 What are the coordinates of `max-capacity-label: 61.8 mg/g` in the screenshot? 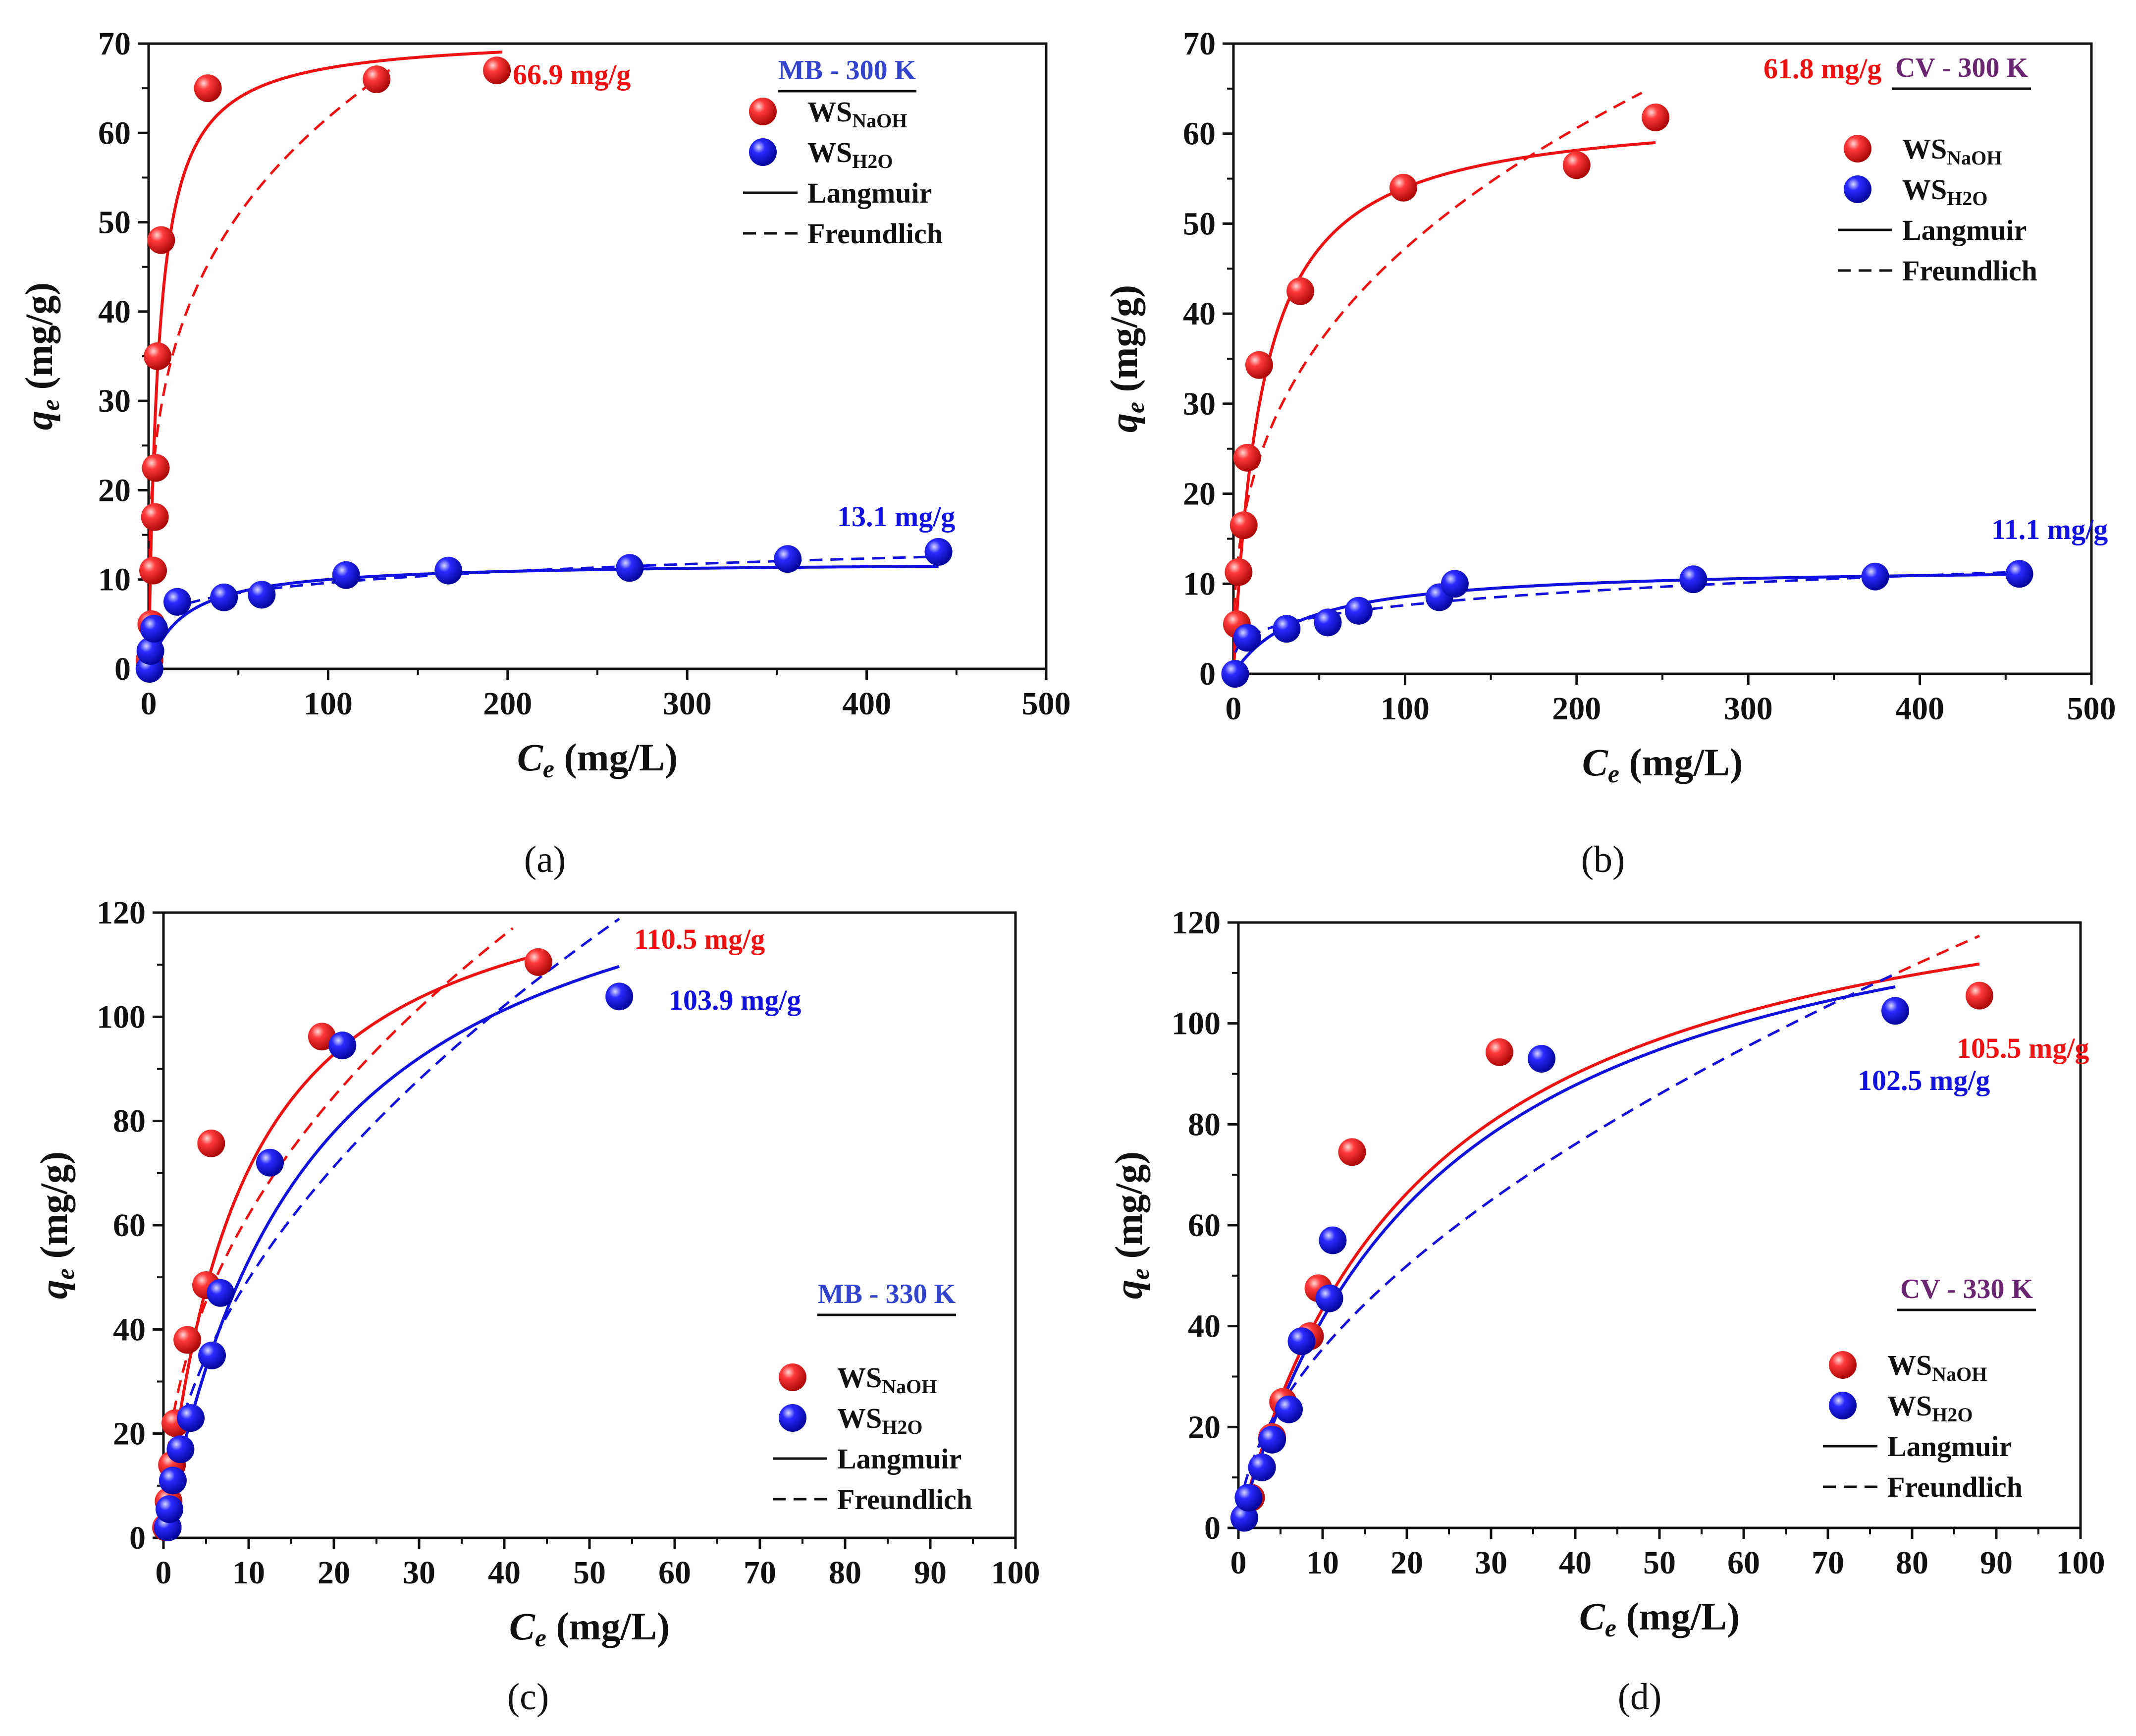 It's located at (1822, 69).